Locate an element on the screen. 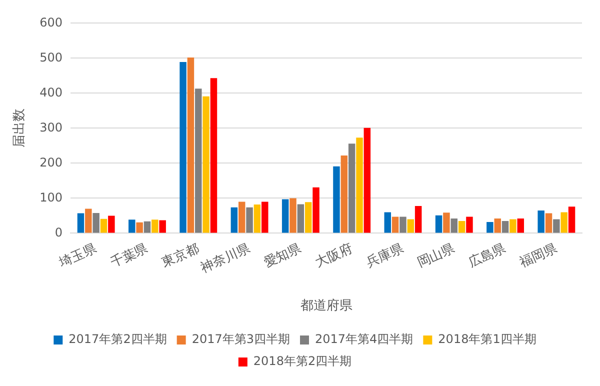 The width and height of the screenshot is (600, 386). x-tick-label: 愛知県 is located at coordinates (283, 256).